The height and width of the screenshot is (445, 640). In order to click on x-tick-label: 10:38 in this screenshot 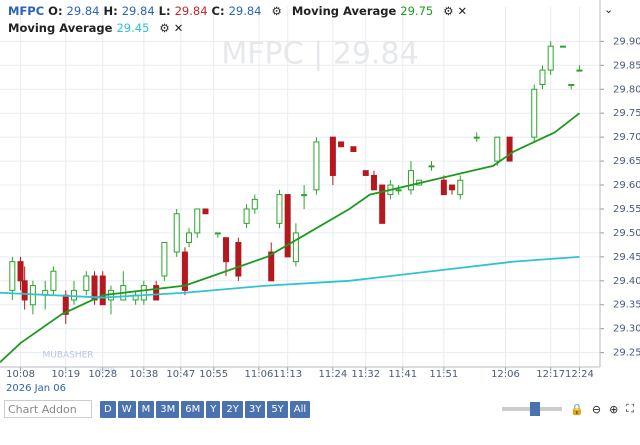, I will do `click(143, 374)`.